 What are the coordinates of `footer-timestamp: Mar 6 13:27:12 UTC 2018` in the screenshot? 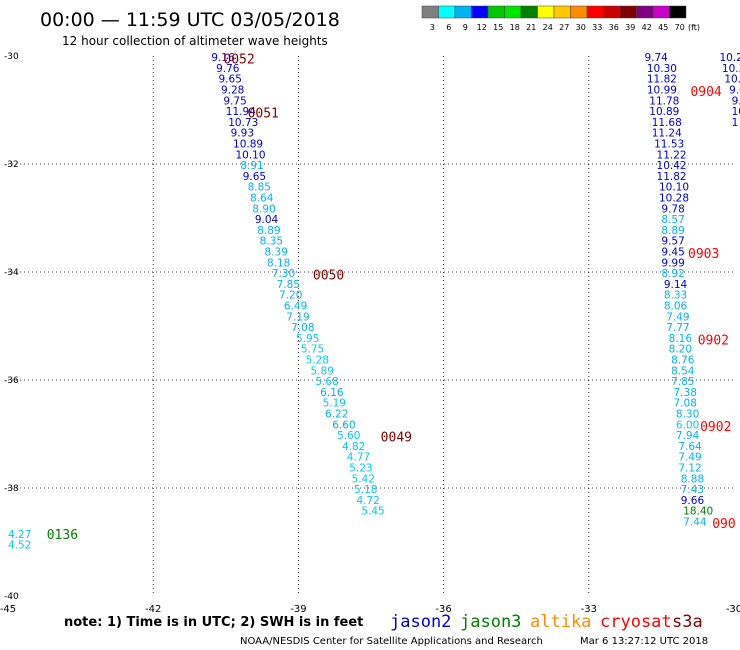 It's located at (644, 641).